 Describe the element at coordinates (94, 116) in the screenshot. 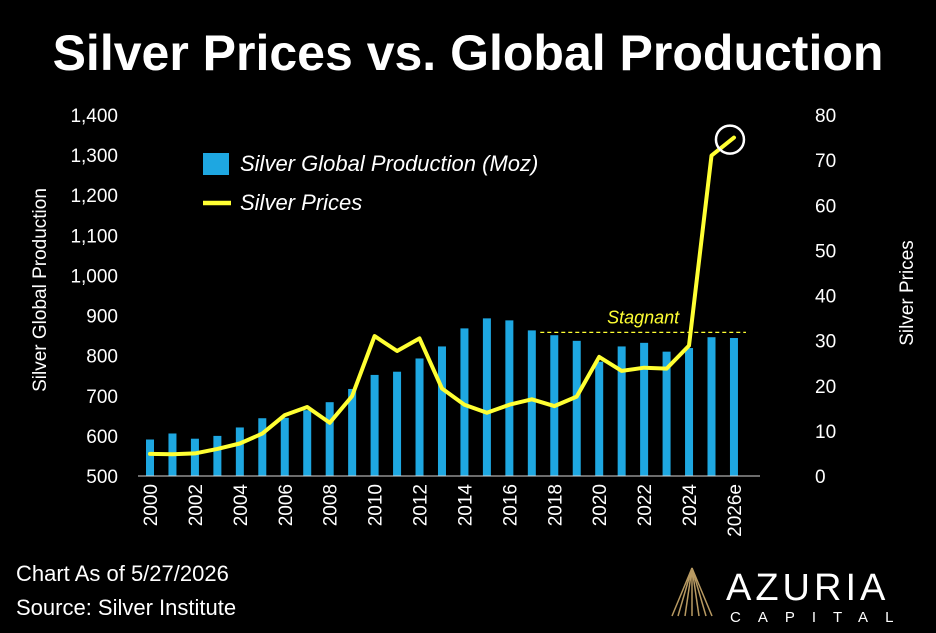

I see `y-tick-label: 1,400` at that location.